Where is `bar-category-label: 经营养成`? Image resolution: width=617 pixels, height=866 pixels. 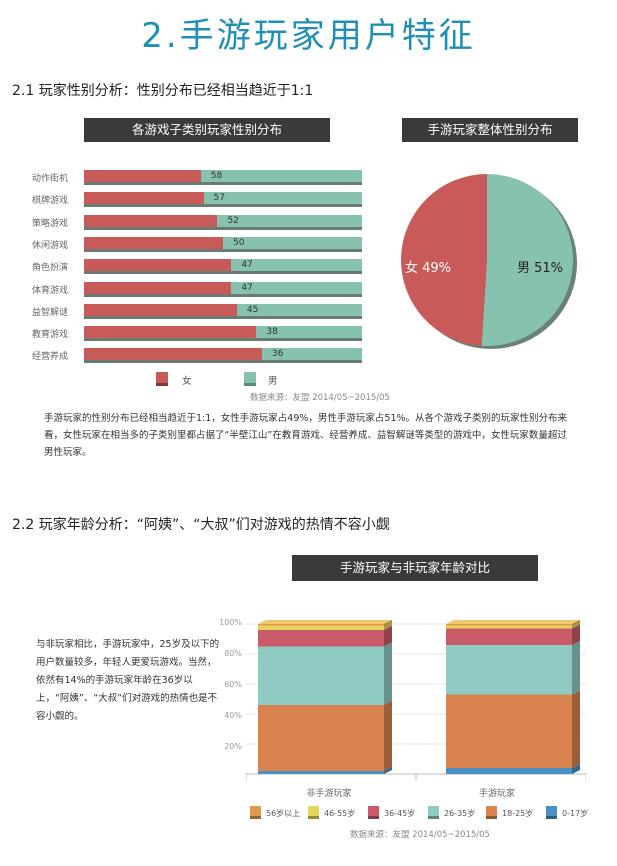 bar-category-label: 经营养成 is located at coordinates (49, 357).